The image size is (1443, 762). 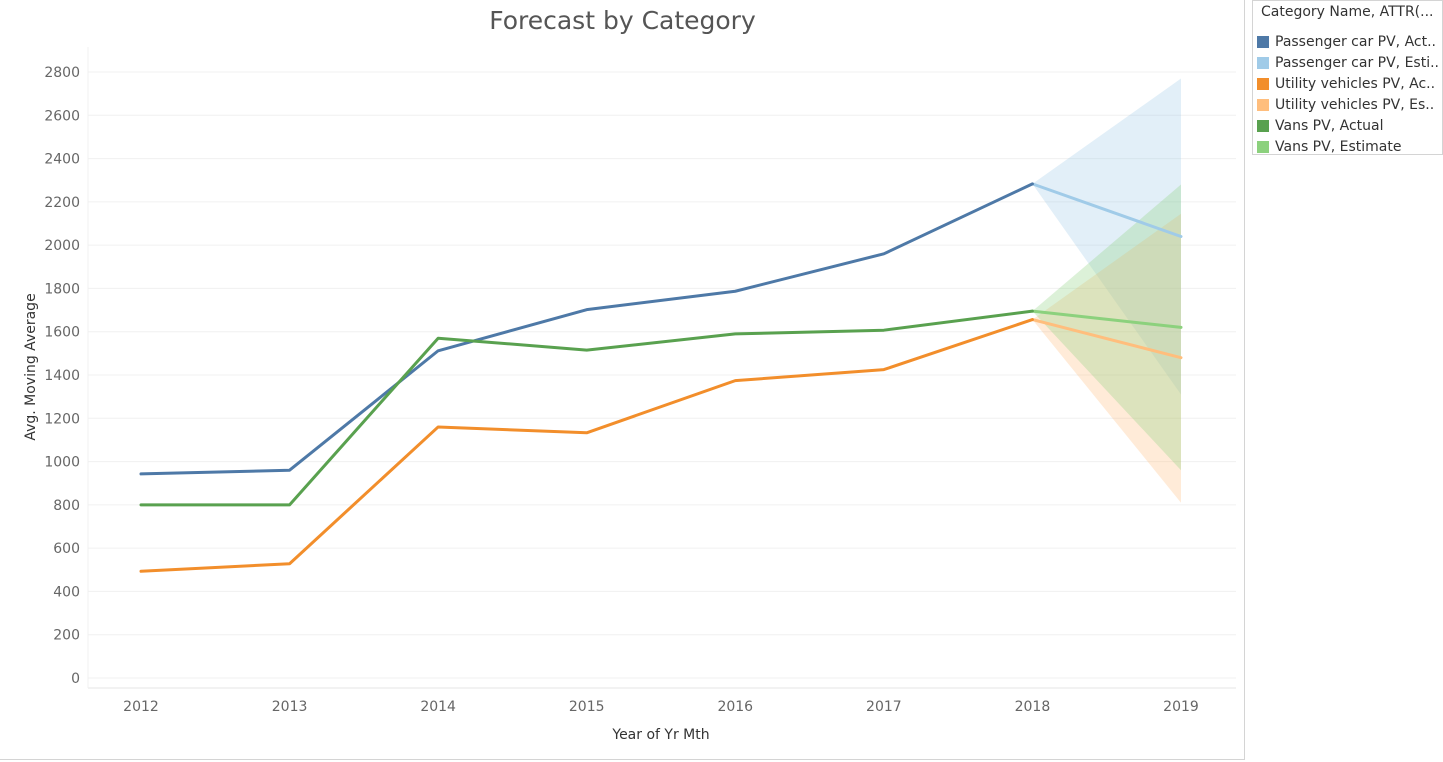 What do you see at coordinates (1357, 62) in the screenshot?
I see `legend-label: Passenger car PV, Esti..` at bounding box center [1357, 62].